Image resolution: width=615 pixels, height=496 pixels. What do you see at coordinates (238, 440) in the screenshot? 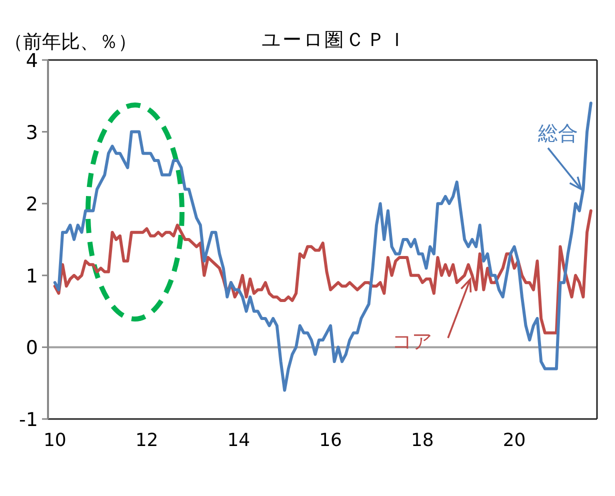
I see `x-tick-label: 14` at bounding box center [238, 440].